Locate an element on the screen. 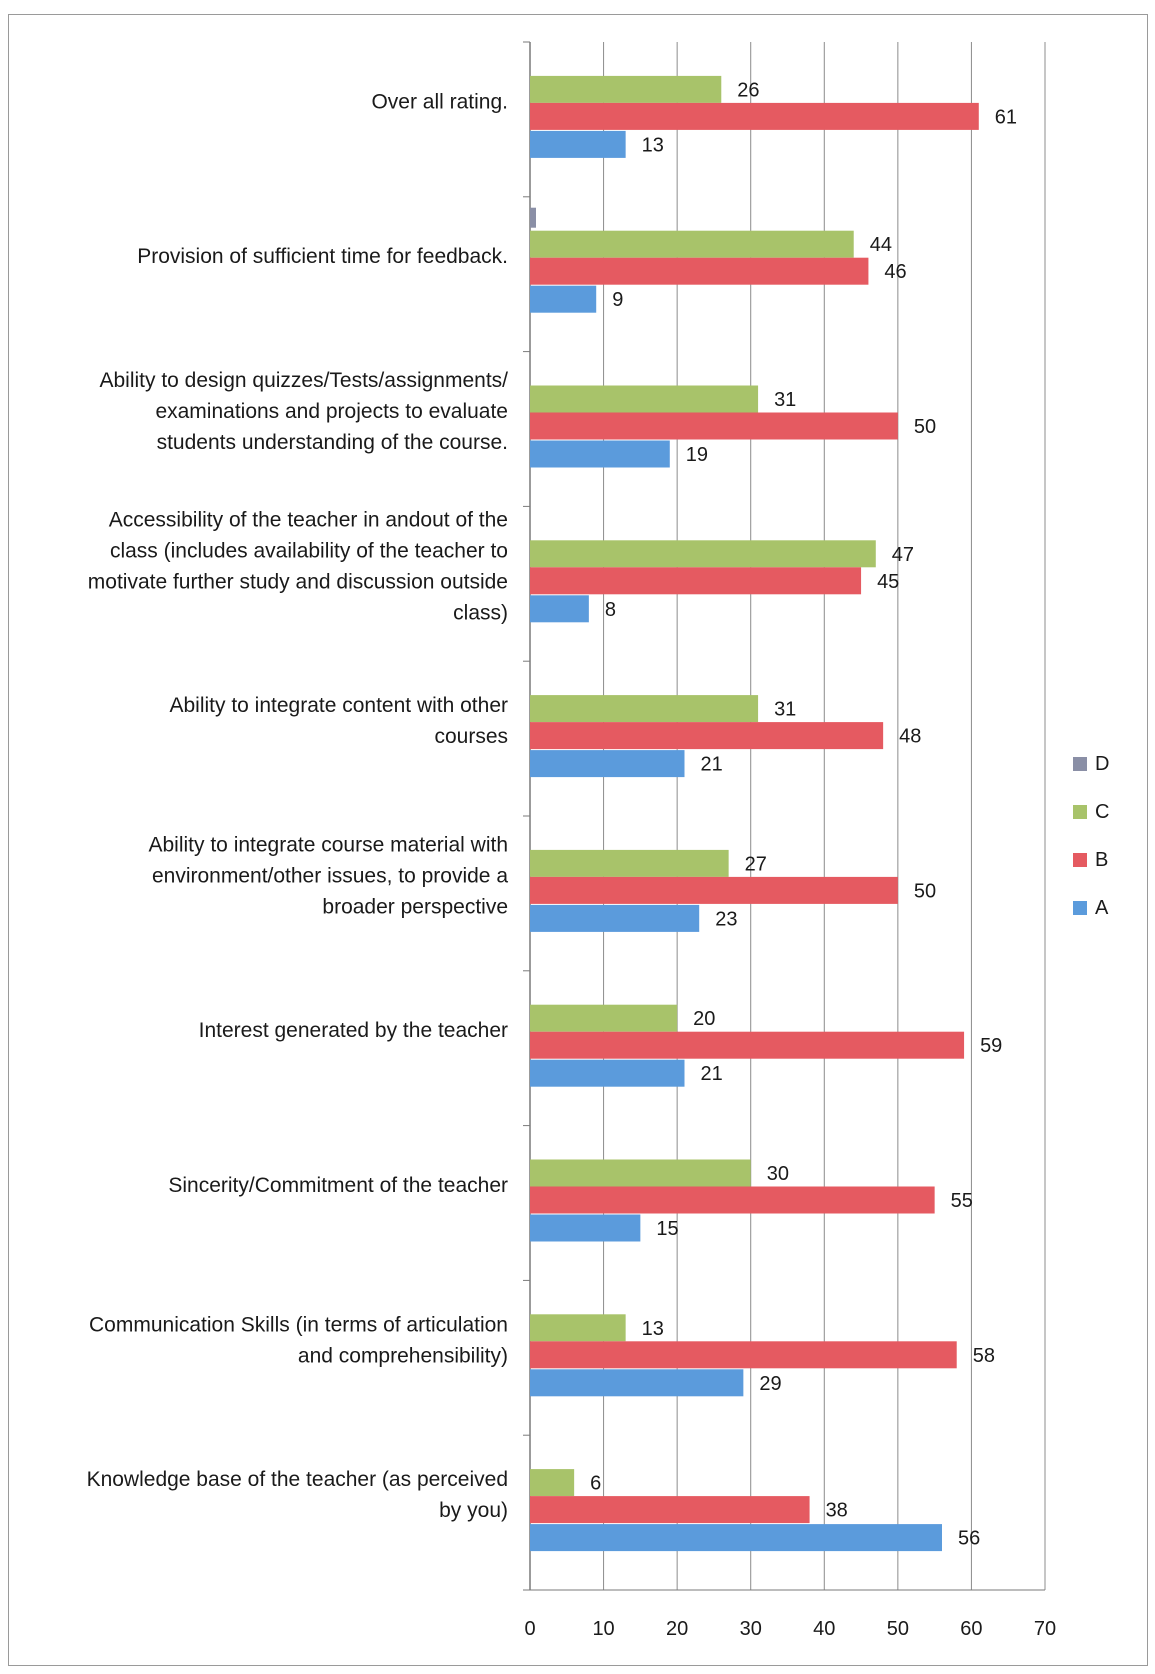 The image size is (1155, 1674). bar-value-label: 30 is located at coordinates (778, 1174).